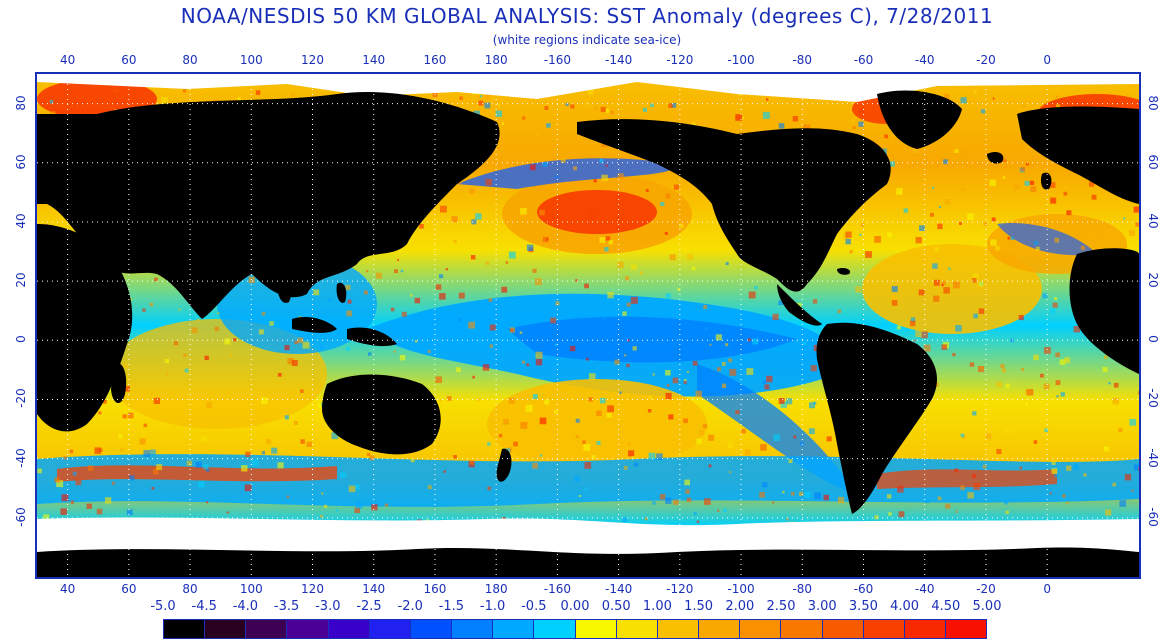 The height and width of the screenshot is (640, 1174). What do you see at coordinates (372, 337) in the screenshot?
I see `new-guinea` at bounding box center [372, 337].